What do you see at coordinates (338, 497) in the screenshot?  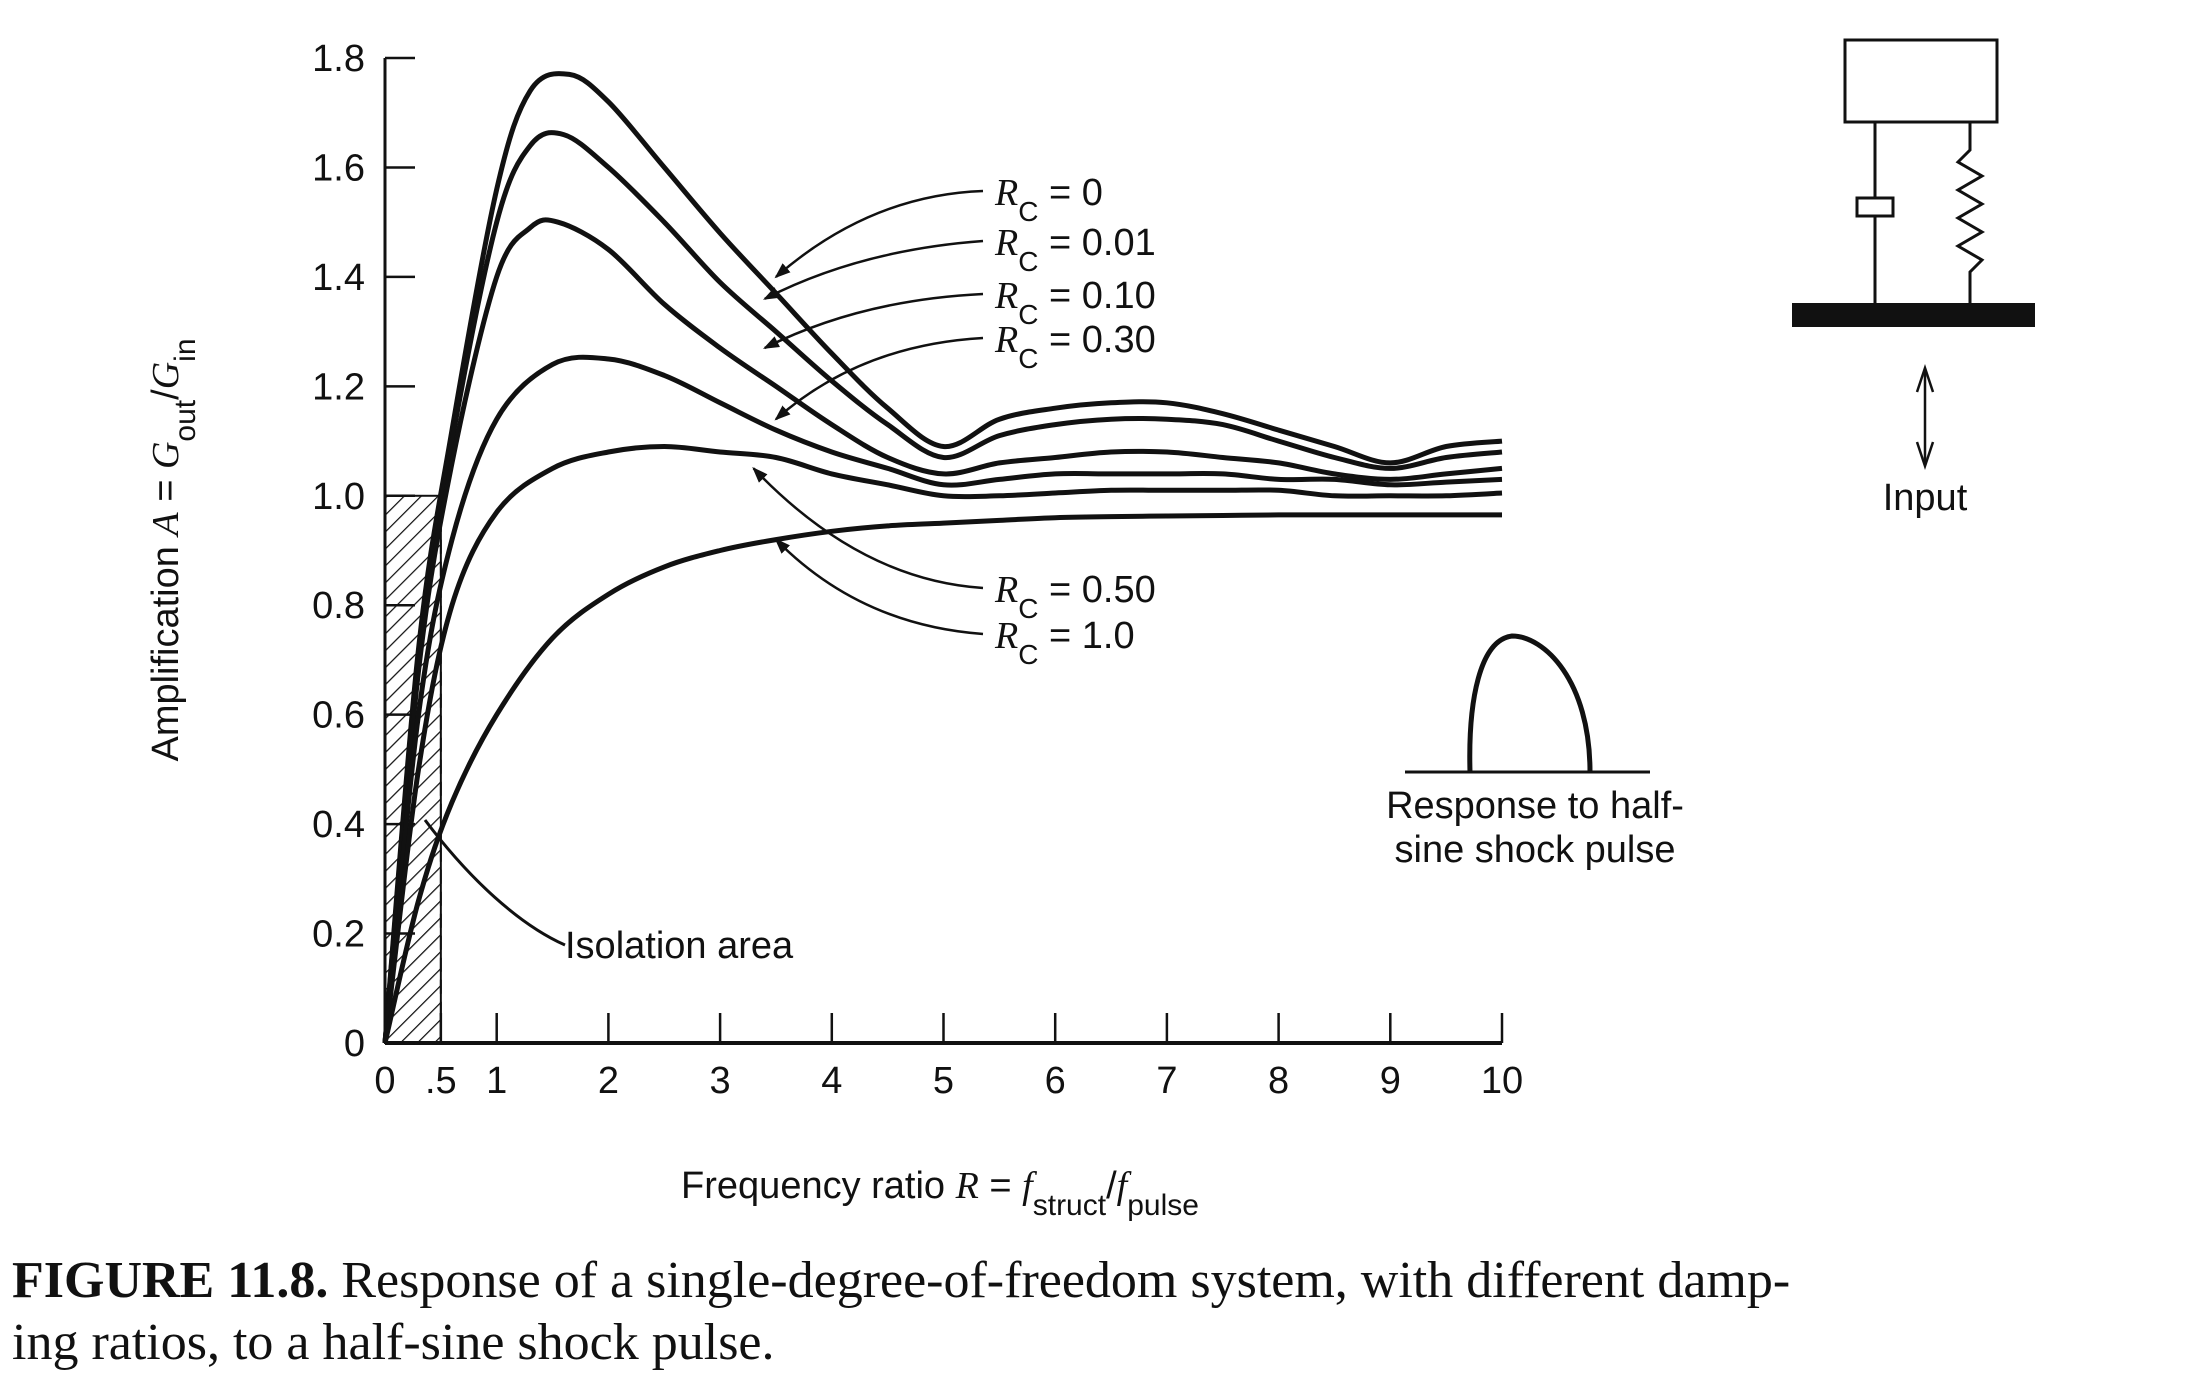 I see `y-tick-label: 1.0` at bounding box center [338, 497].